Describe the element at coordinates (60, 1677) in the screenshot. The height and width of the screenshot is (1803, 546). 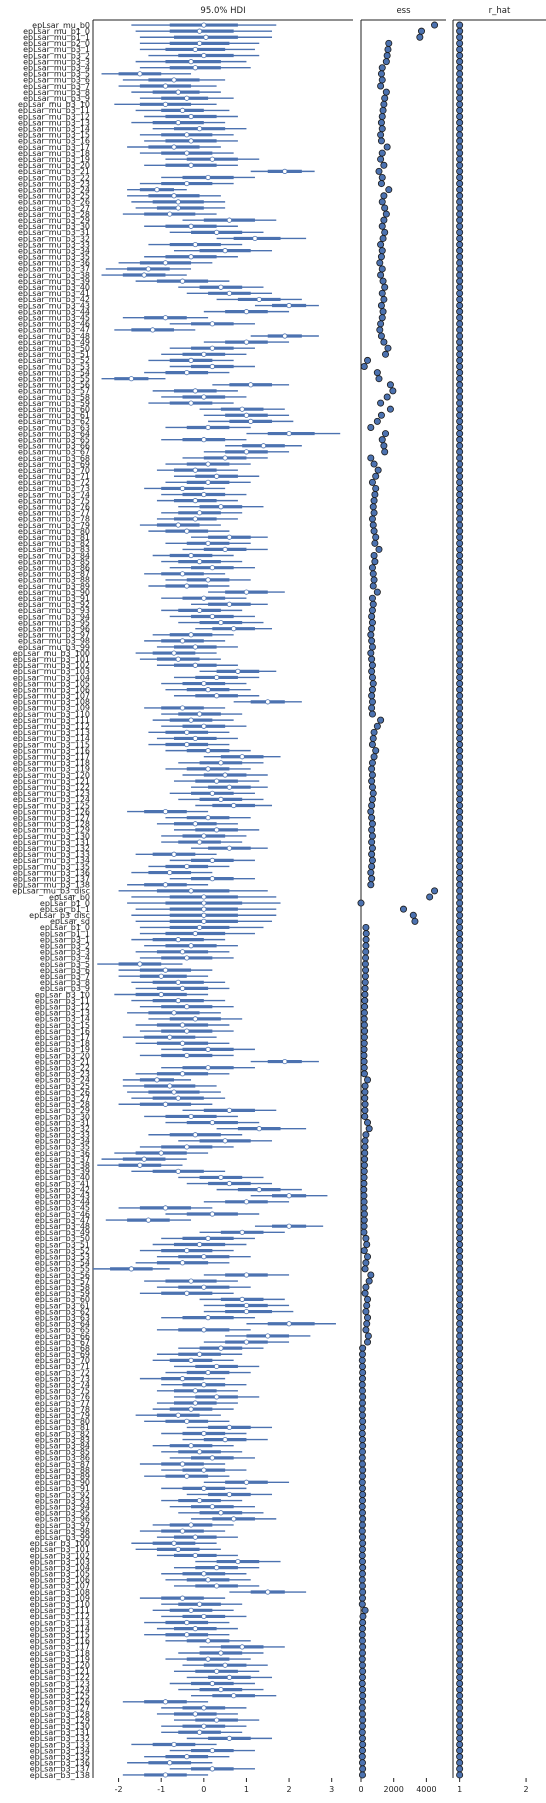
I see `parameter-label: epLsar_b3_122` at that location.